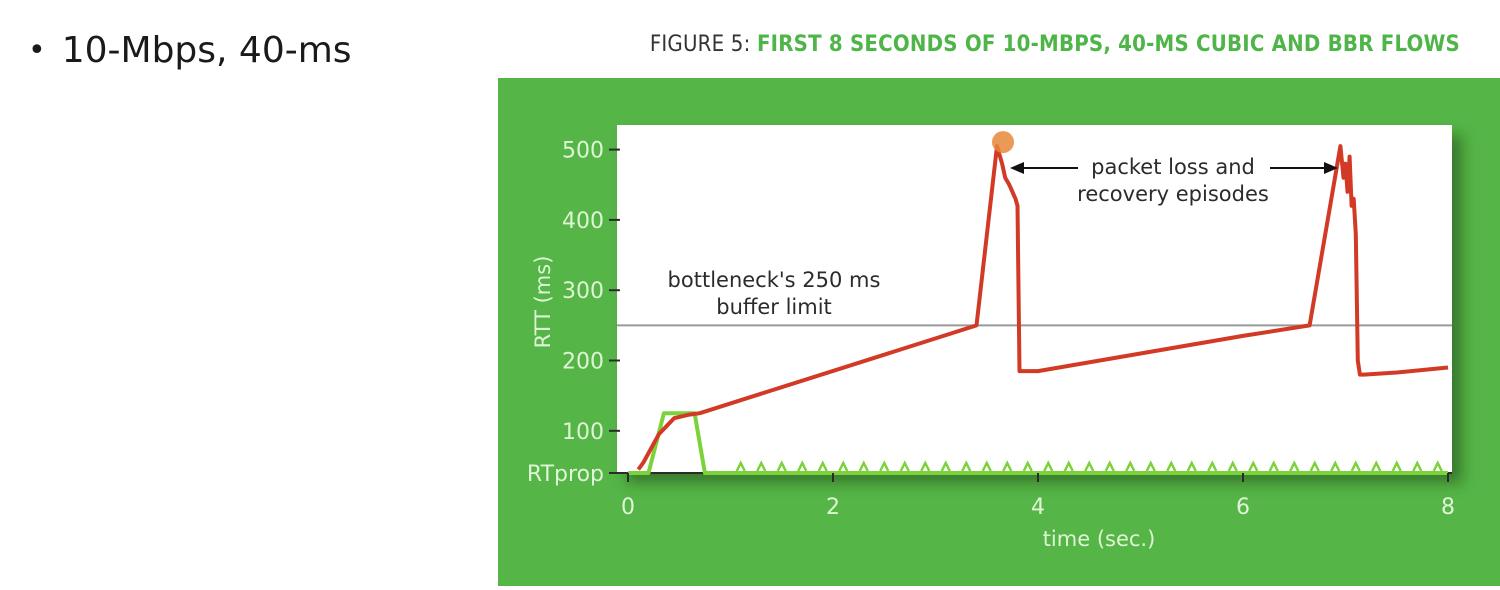 The image size is (1500, 590). Describe the element at coordinates (1099, 539) in the screenshot. I see `x-axis-label: time (sec.)` at that location.